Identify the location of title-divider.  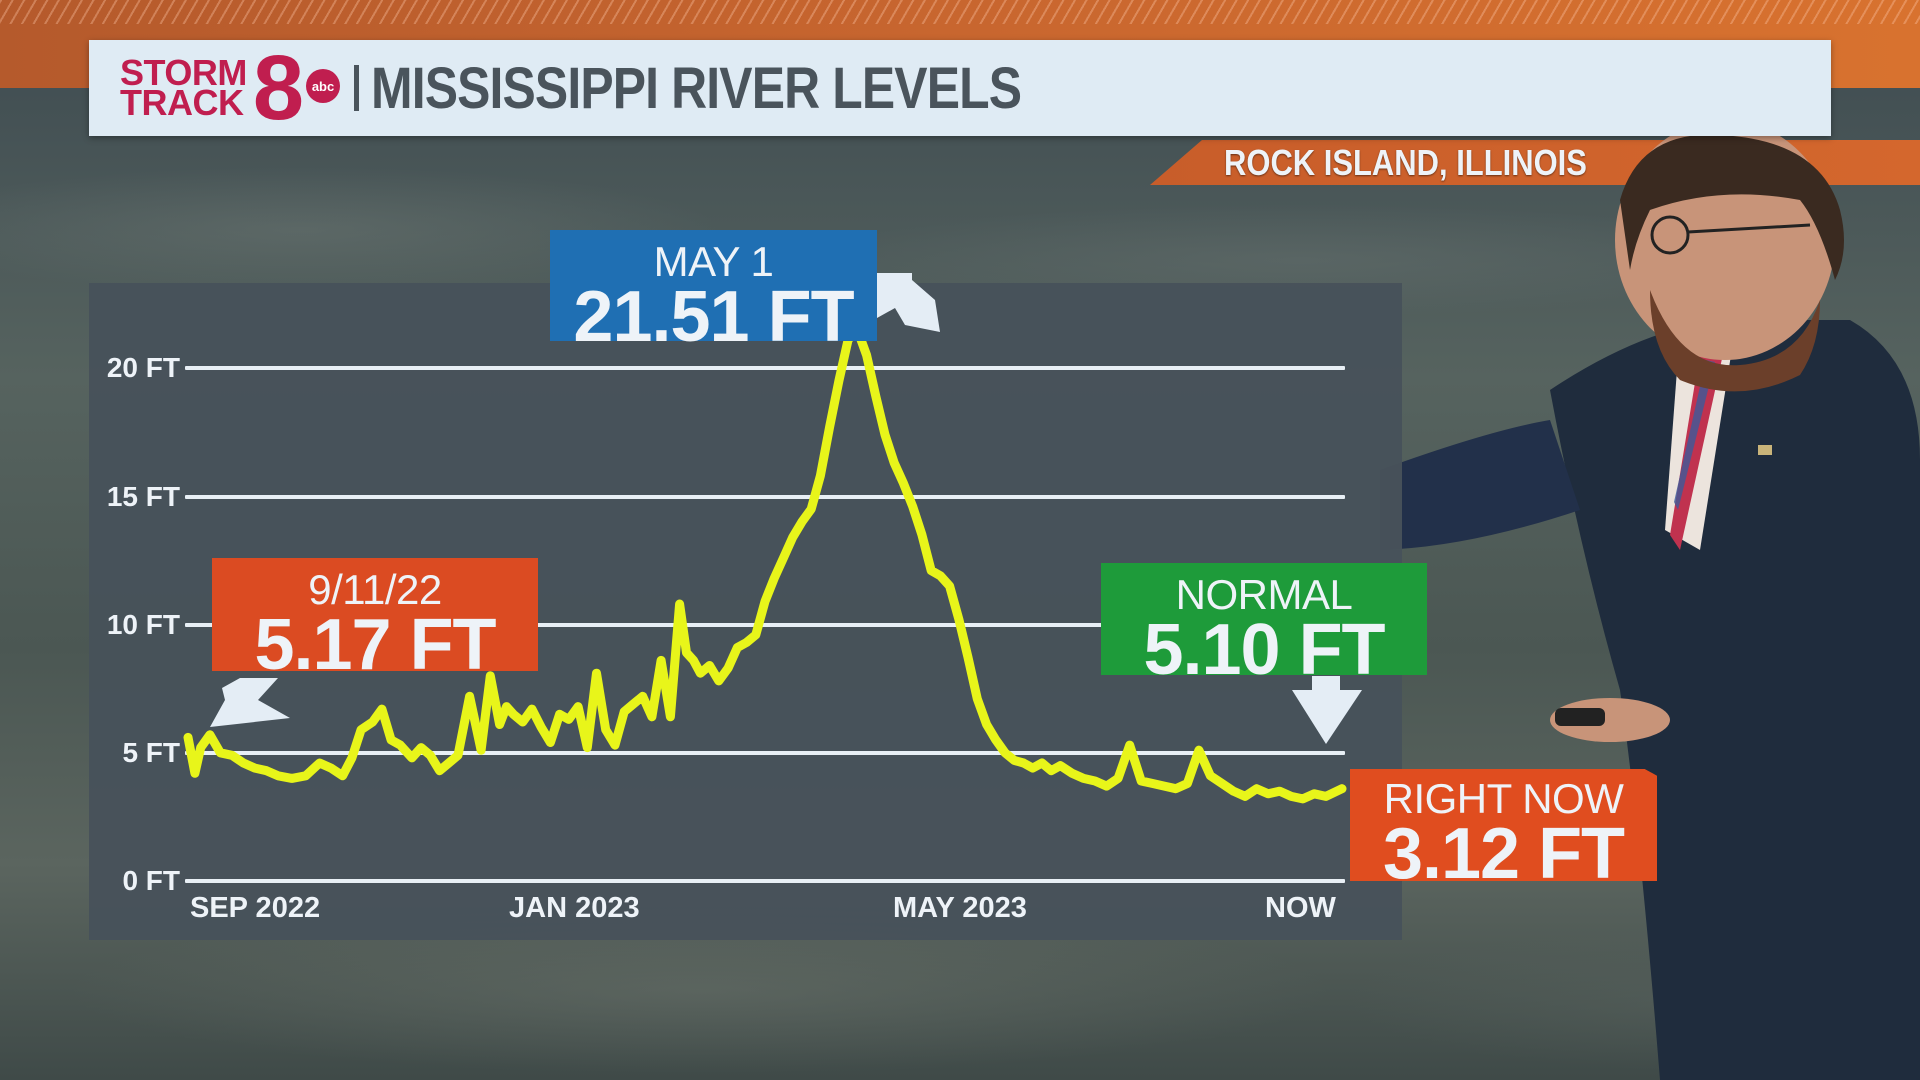
(357, 88).